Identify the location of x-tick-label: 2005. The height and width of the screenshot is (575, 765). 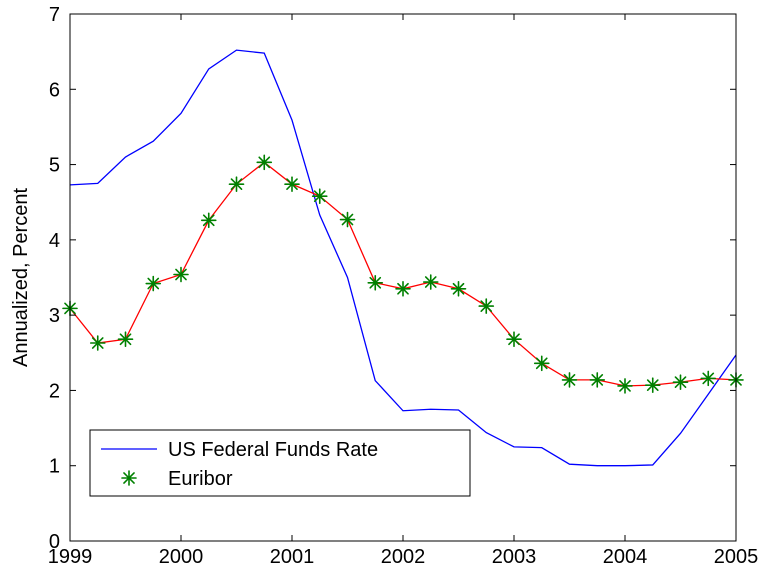
(736, 557).